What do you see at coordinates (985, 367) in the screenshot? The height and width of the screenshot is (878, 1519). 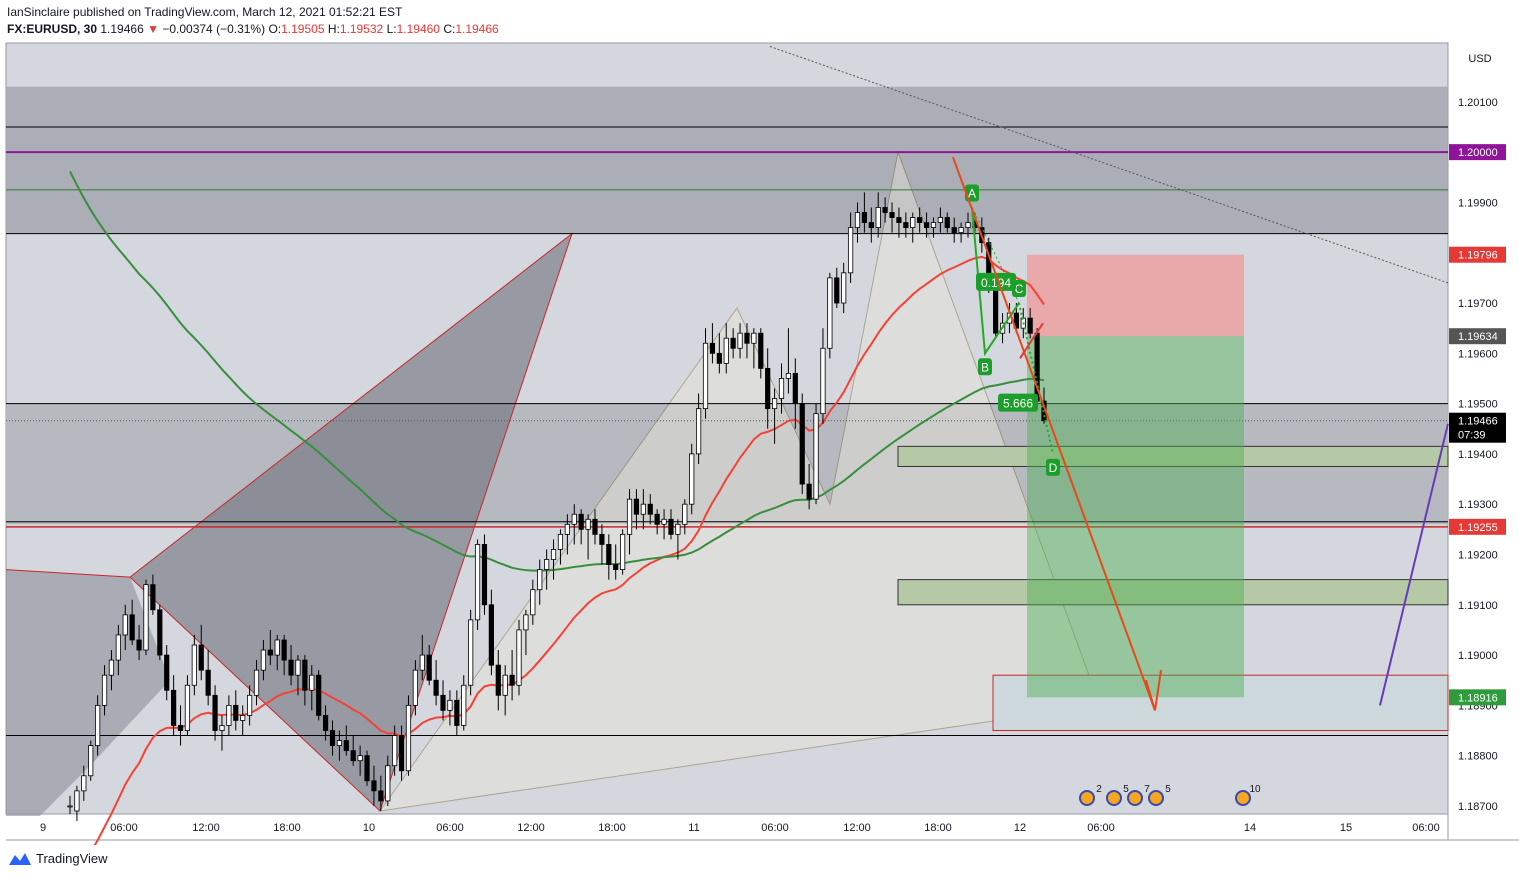 I see `point-label-B: B` at bounding box center [985, 367].